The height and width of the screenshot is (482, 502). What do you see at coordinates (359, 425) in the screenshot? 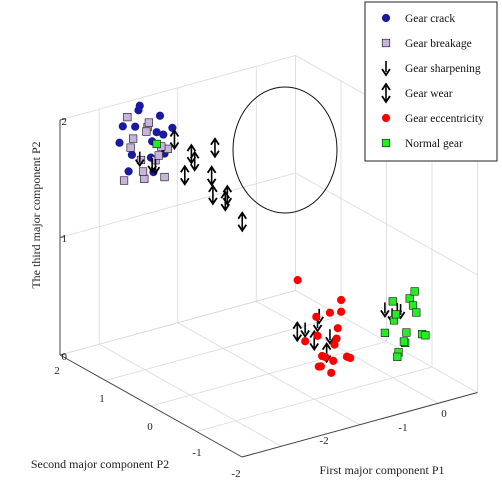
I see `x-axis-line` at bounding box center [359, 425].